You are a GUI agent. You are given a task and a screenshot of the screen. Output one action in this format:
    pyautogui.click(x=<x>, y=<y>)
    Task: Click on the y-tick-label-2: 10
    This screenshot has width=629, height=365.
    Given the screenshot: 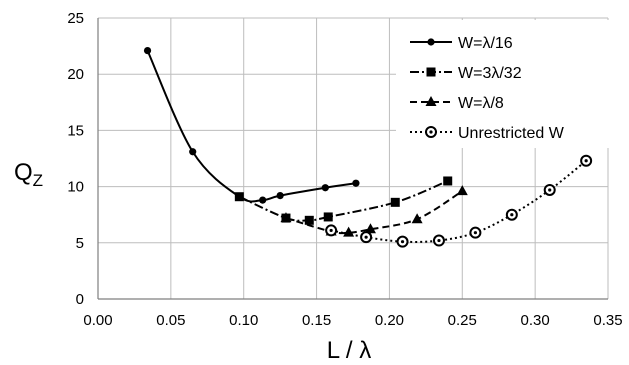 What is the action you would take?
    pyautogui.click(x=75, y=187)
    